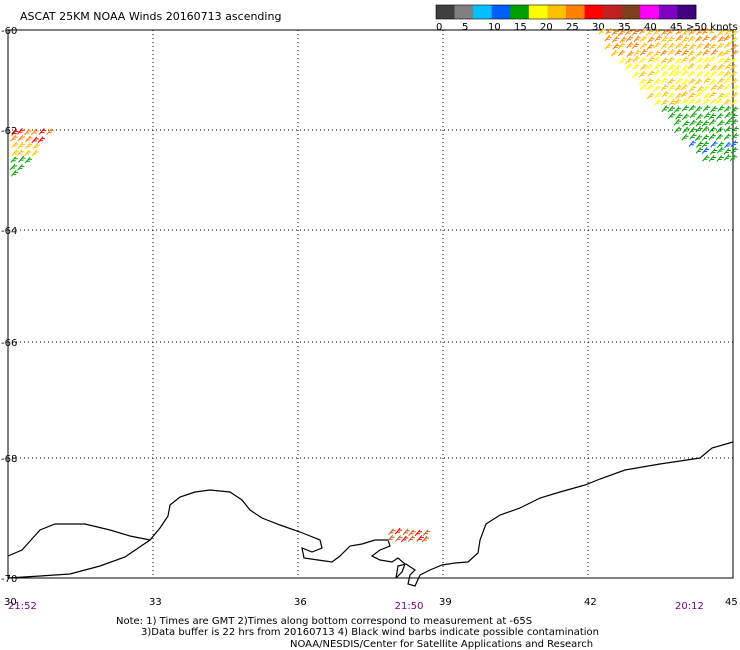 The image size is (740, 650). I want to click on legend-label: 40, so click(650, 27).